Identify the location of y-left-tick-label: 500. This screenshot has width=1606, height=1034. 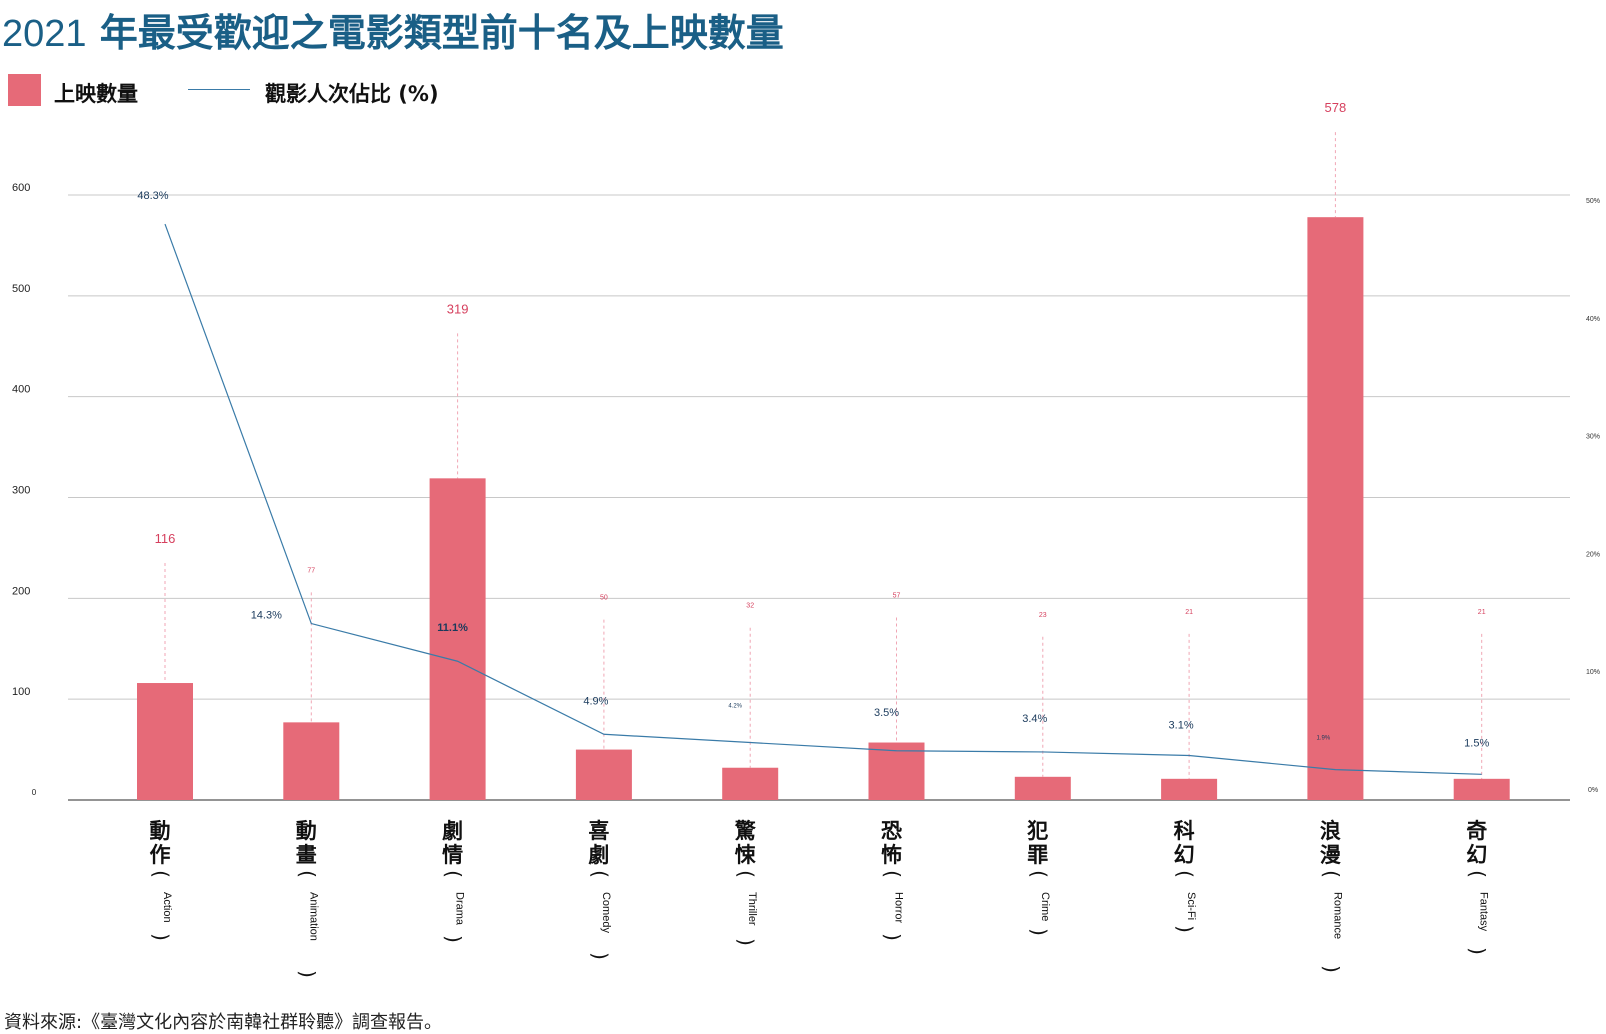
(21, 289).